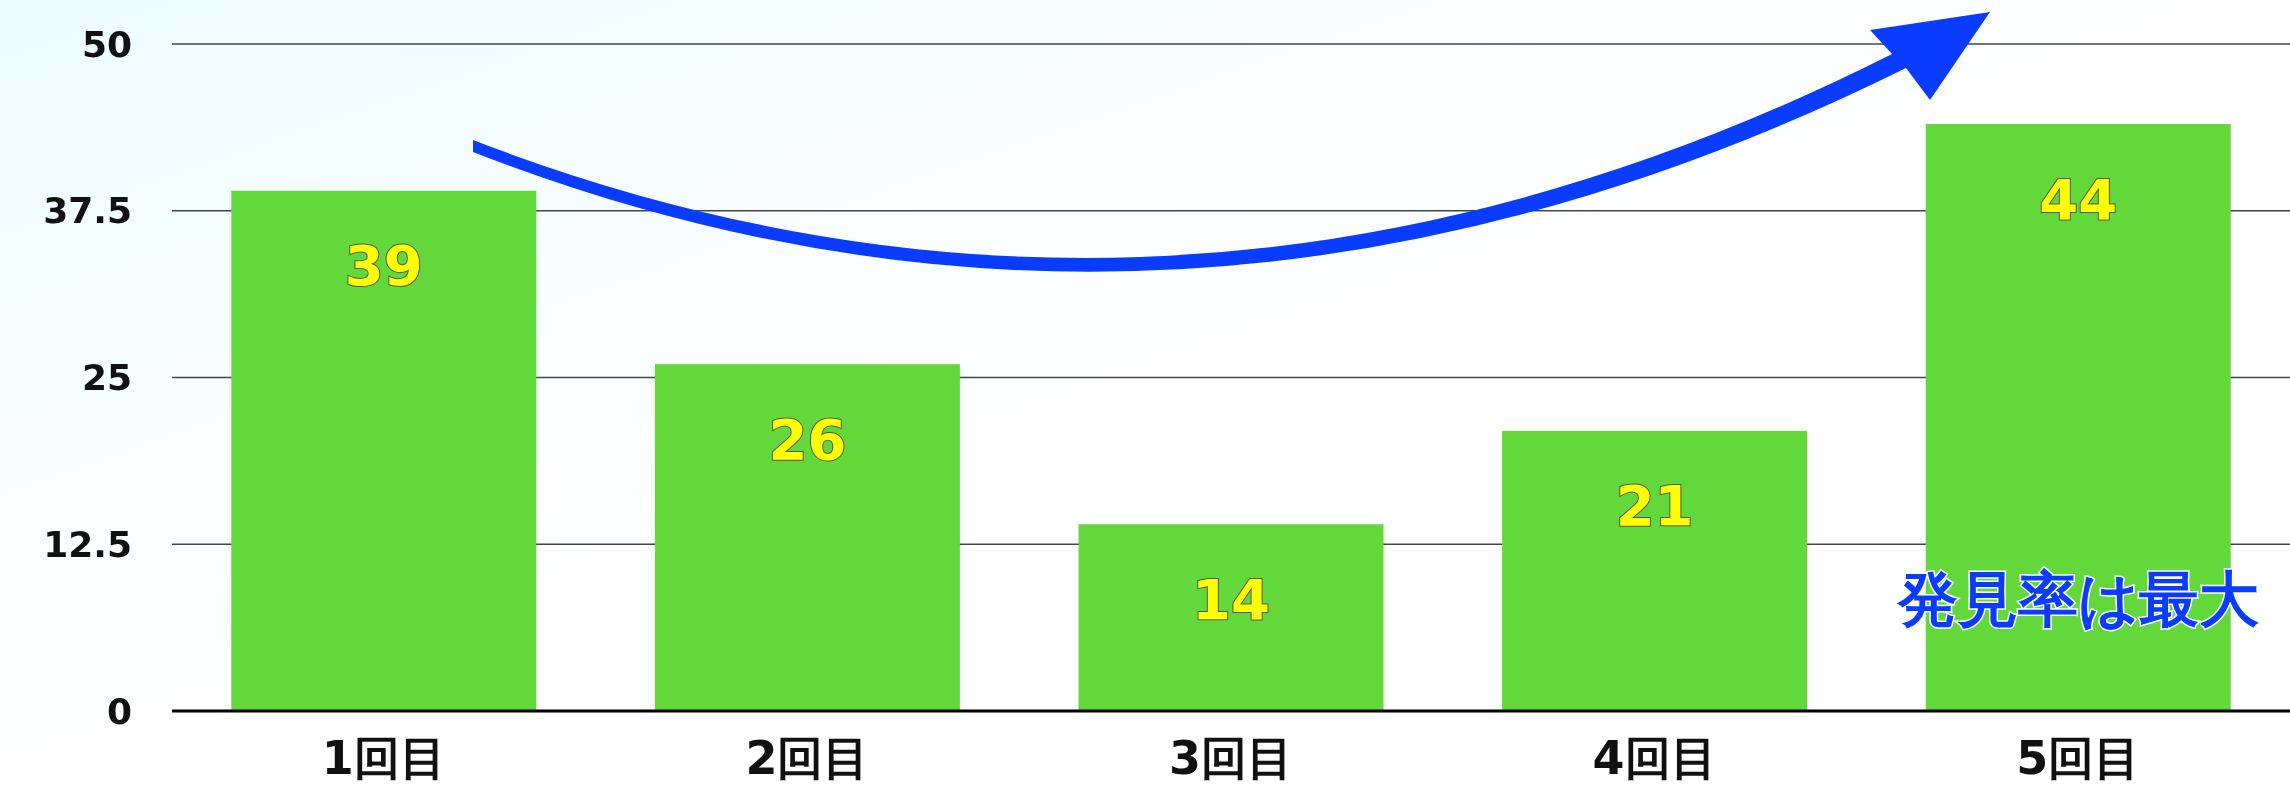 The width and height of the screenshot is (2290, 787). Describe the element at coordinates (87, 211) in the screenshot. I see `y-tick-label: 37.5` at that location.